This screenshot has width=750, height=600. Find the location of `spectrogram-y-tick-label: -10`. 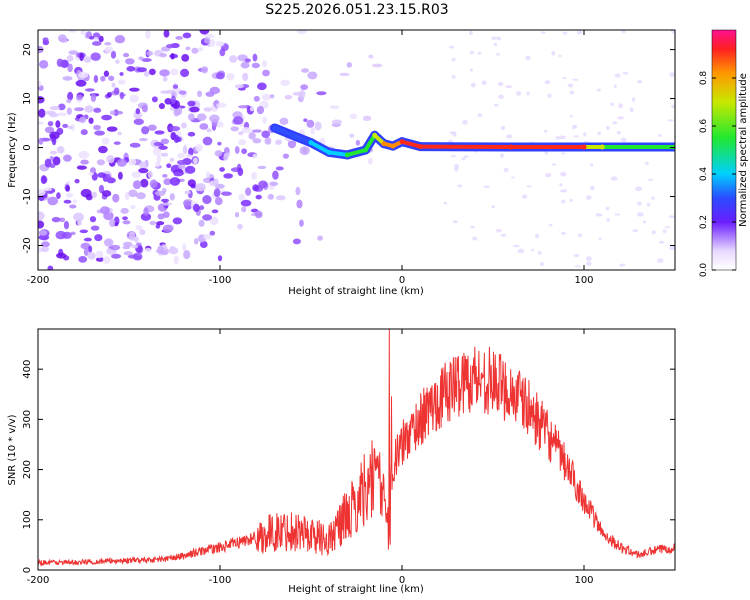

spectrogram-y-tick-label: -10 is located at coordinates (27, 196).